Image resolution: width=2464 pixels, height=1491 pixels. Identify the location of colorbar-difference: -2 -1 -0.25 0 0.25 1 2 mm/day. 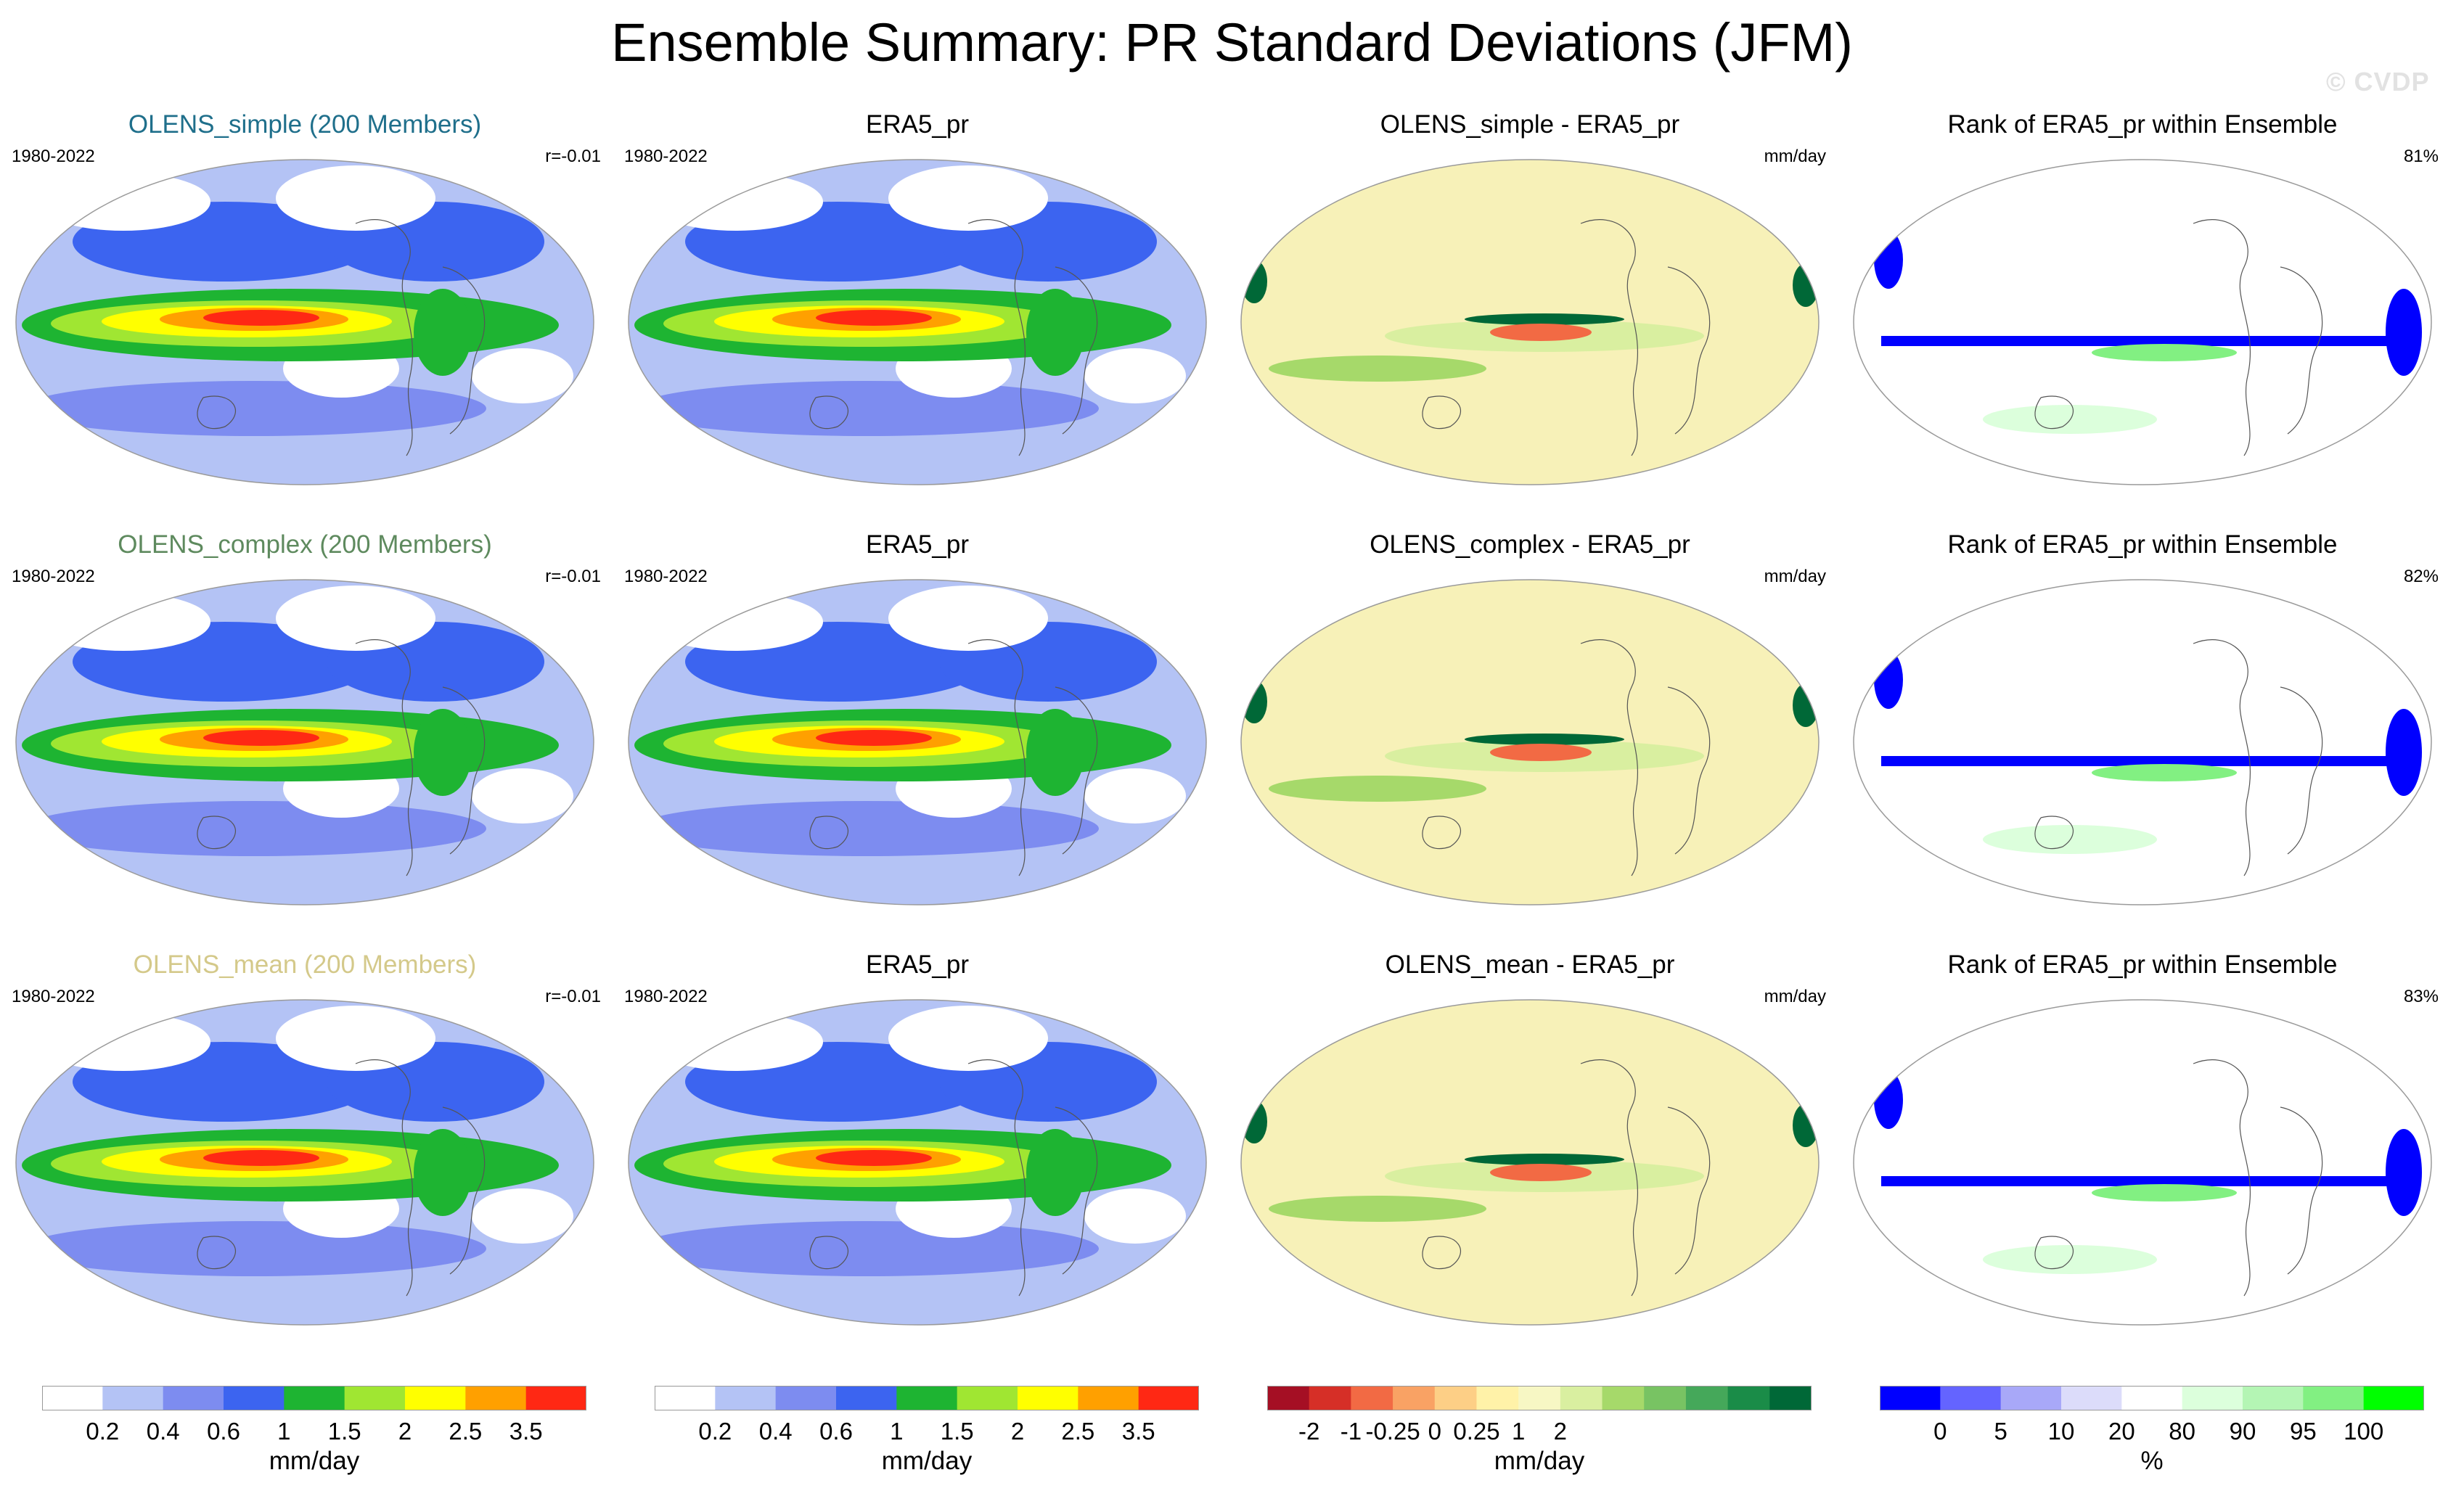
(1539, 1433).